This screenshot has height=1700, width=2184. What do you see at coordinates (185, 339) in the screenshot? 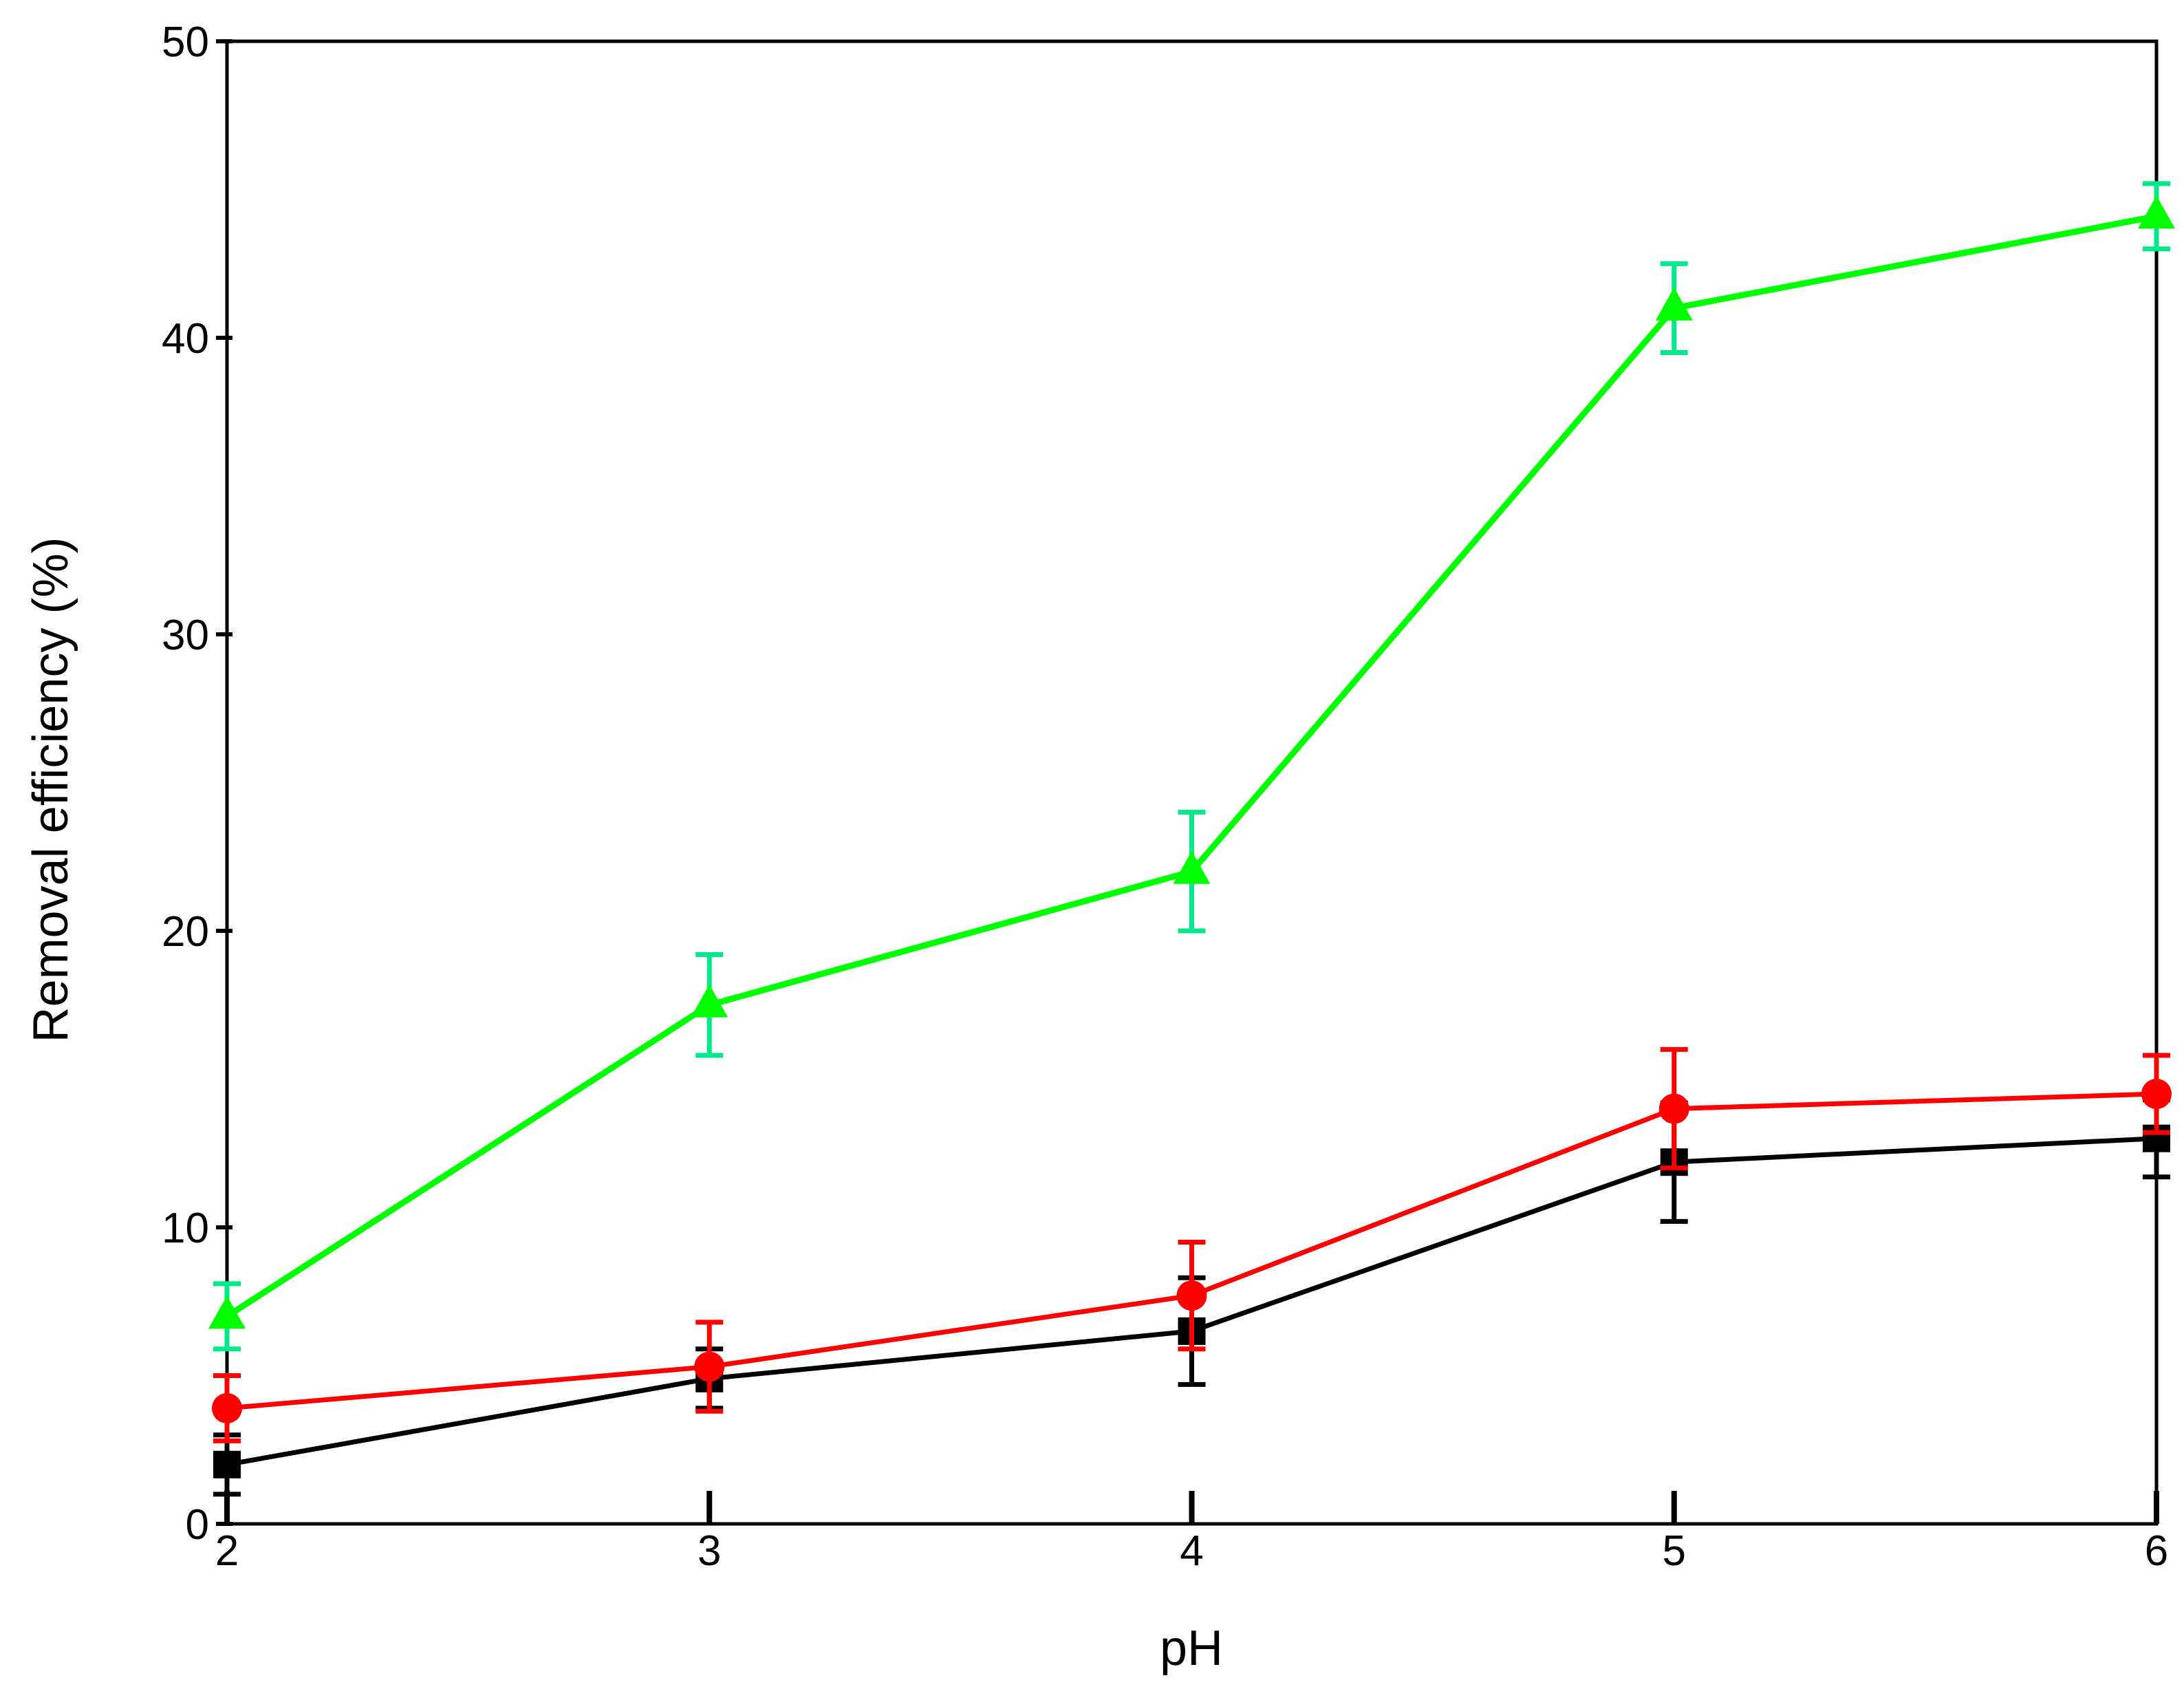
I see `y-tick-label-4: 40` at bounding box center [185, 339].